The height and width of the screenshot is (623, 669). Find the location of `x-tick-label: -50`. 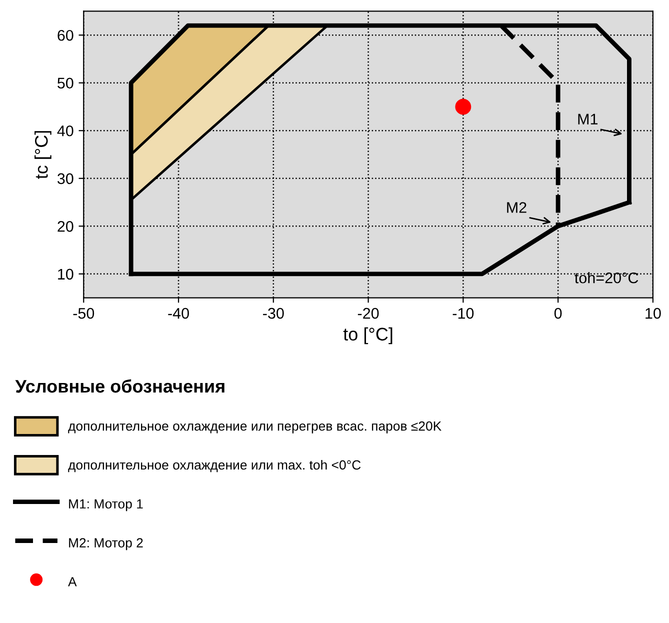

x-tick-label: -50 is located at coordinates (83, 313).